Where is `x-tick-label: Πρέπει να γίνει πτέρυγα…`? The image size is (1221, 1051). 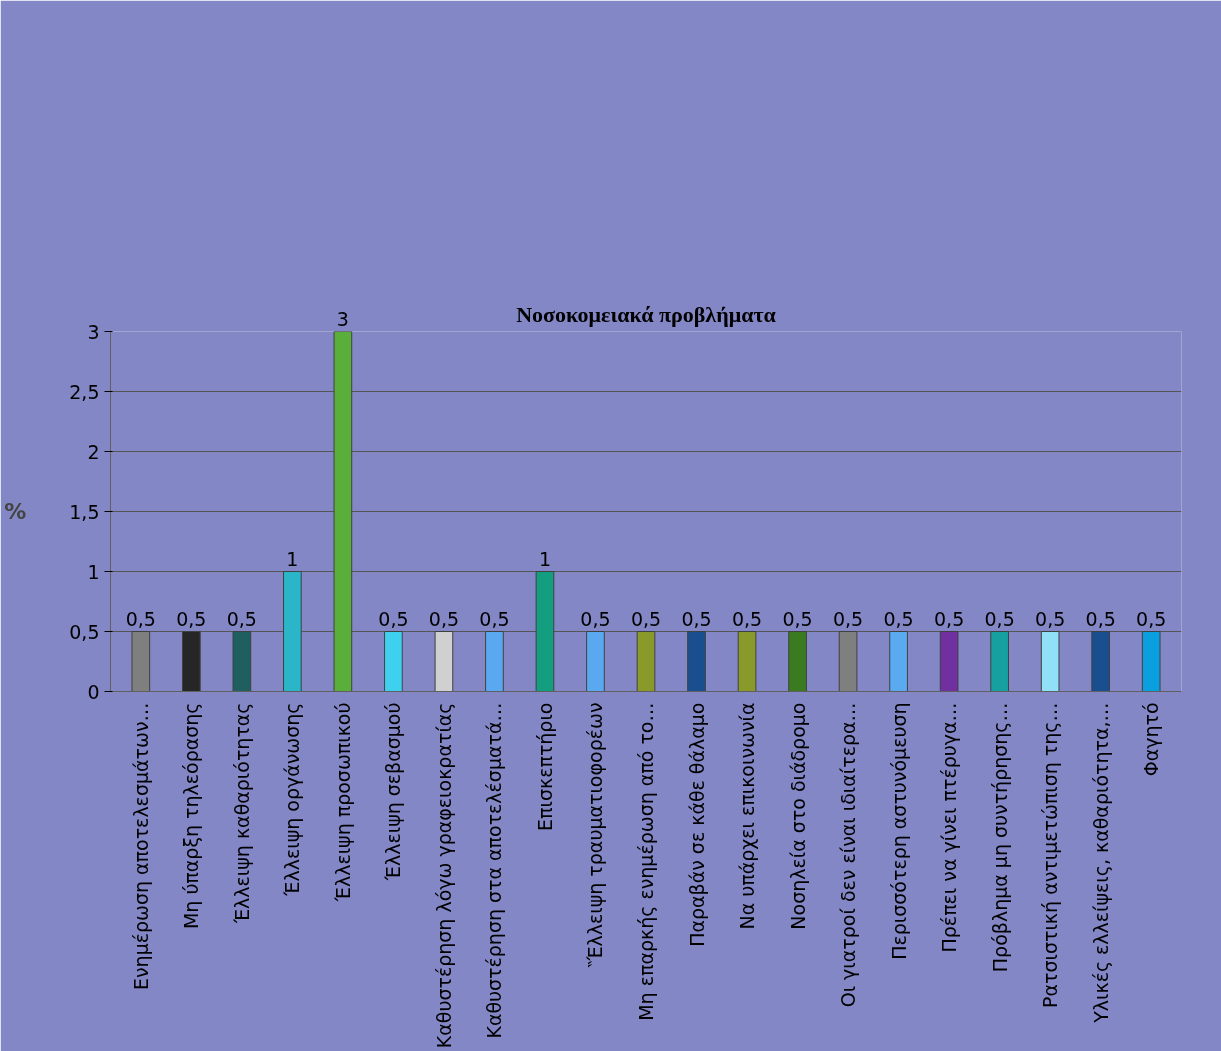
x-tick-label: Πρέπει να γίνει πτέρυγα… is located at coordinates (949, 827).